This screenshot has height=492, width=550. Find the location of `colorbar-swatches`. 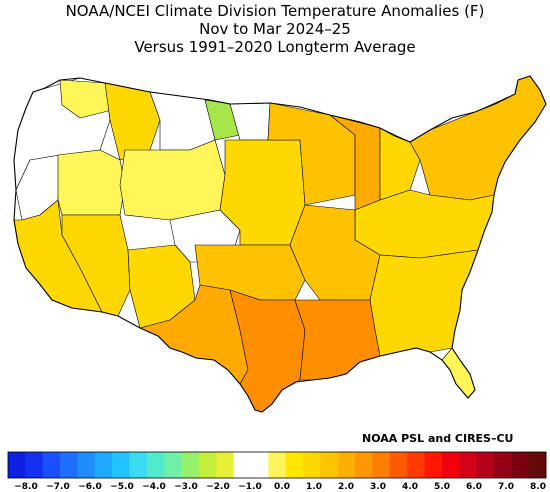

colorbar-swatches is located at coordinates (277, 465).